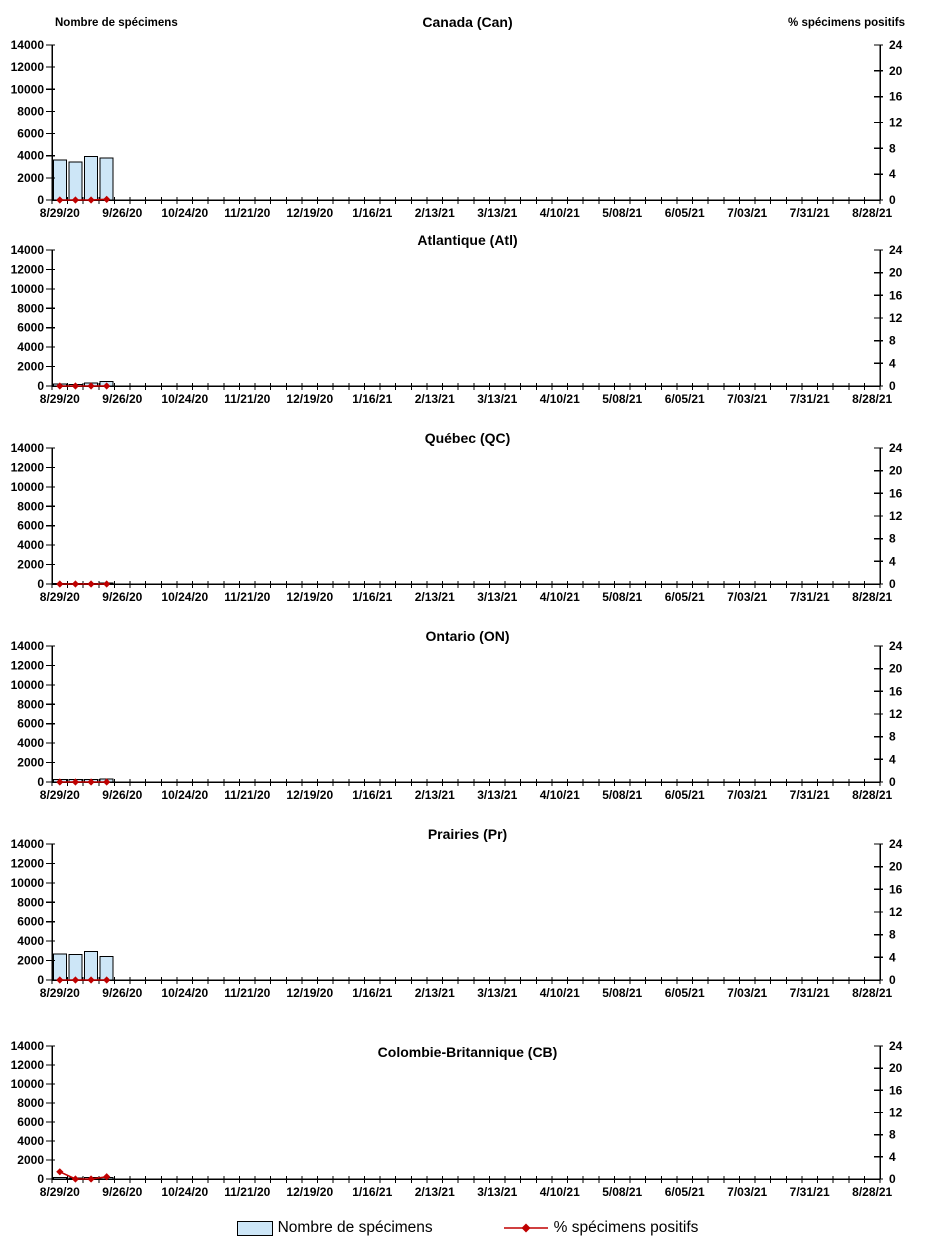 This screenshot has height=1256, width=935. What do you see at coordinates (334, 1228) in the screenshot?
I see `legend-item-specimens: Nombre de spécimens` at bounding box center [334, 1228].